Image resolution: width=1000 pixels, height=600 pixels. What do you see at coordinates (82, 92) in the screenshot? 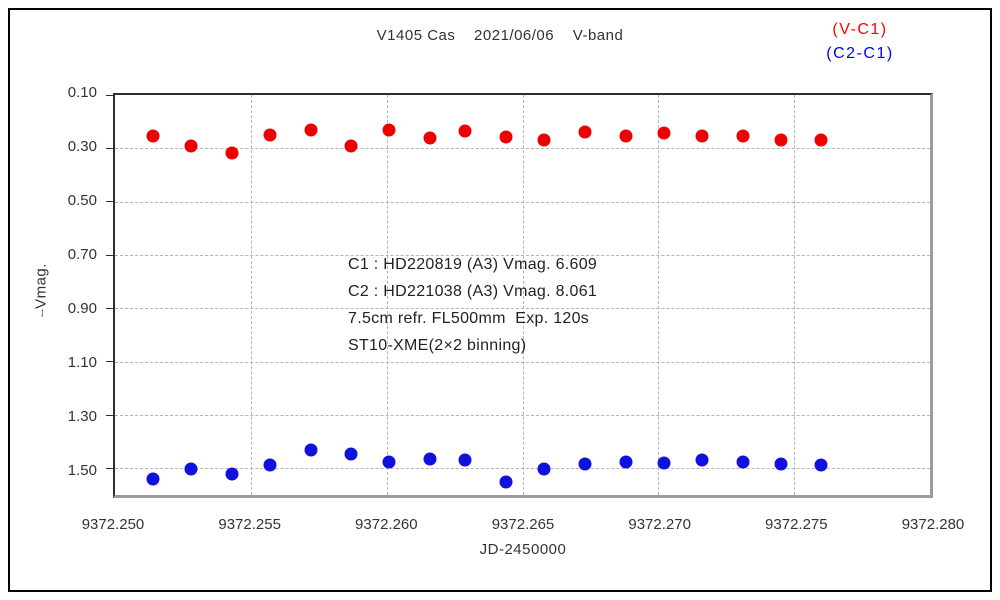
I see `y-tick-label: 0.10` at bounding box center [82, 92].